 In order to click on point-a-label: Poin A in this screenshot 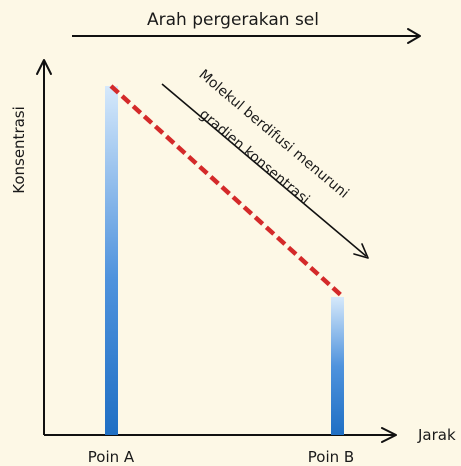, I will do `click(111, 457)`.